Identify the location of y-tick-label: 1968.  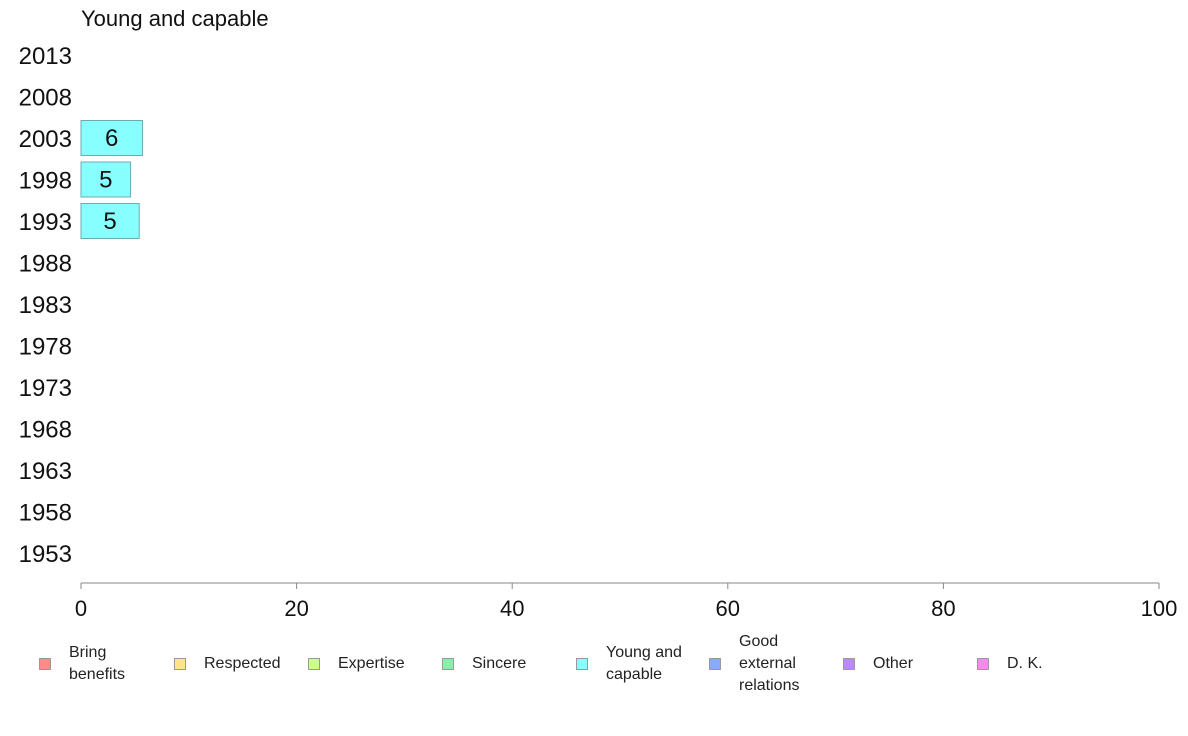
(45, 430).